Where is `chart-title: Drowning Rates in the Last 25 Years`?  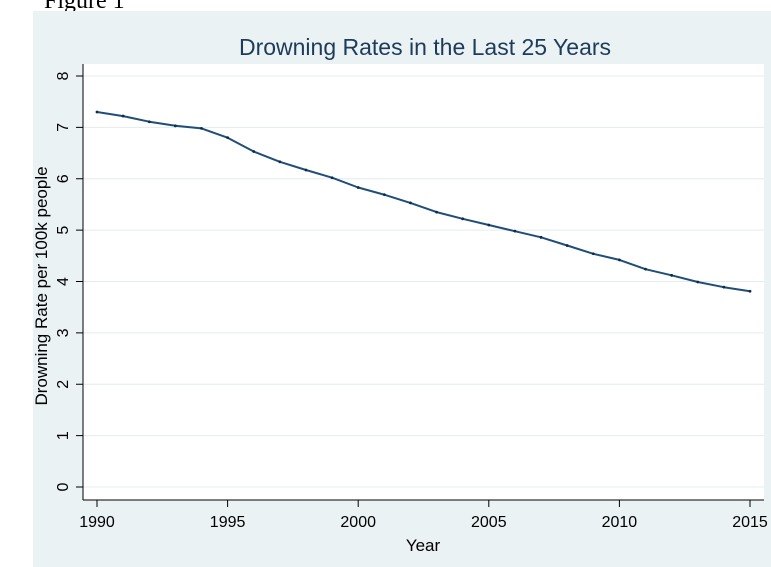
chart-title: Drowning Rates in the Last 25 Years is located at coordinates (425, 47).